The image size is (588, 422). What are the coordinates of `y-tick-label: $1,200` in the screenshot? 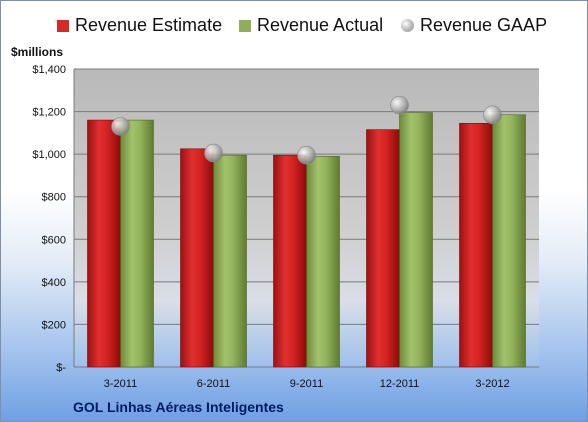 It's located at (49, 113).